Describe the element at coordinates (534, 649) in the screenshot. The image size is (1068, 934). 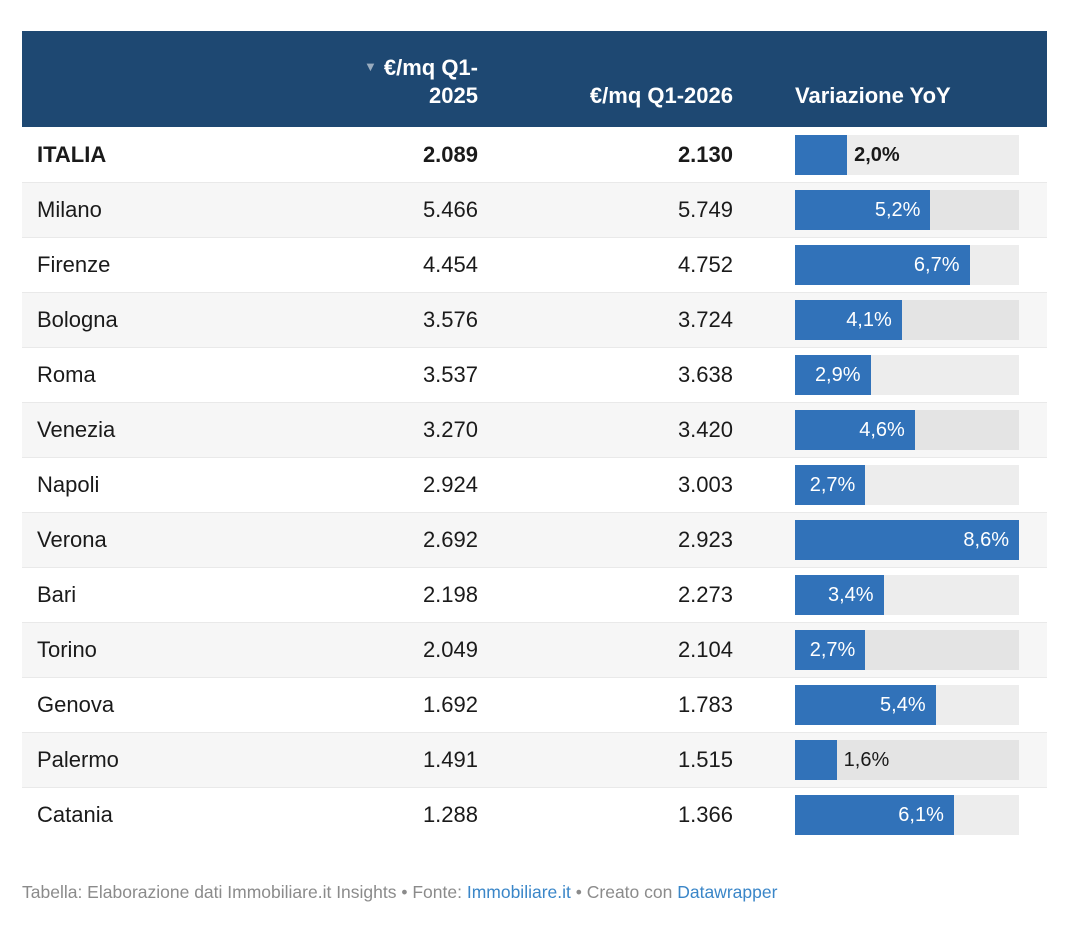
I see `table-row: Torino 2.049 2.104 2,7%` at that location.